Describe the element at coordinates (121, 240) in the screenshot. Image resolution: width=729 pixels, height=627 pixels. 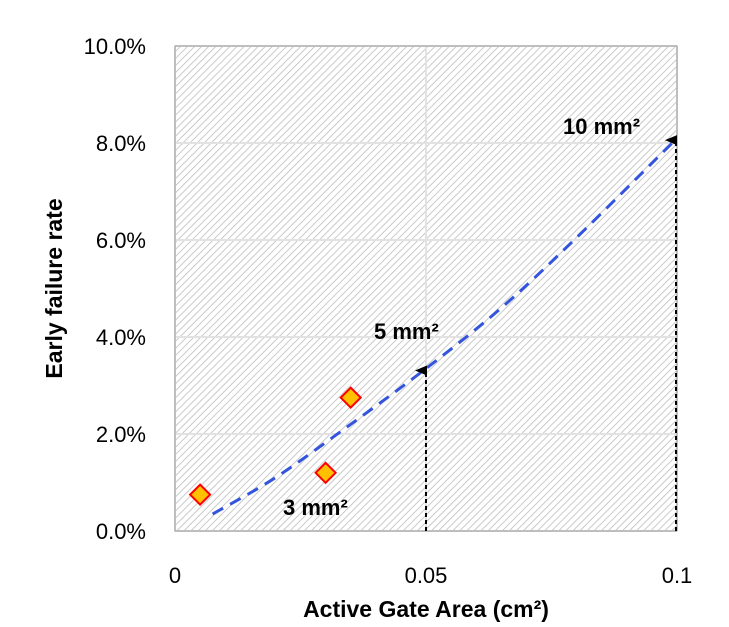
I see `y-tick-label: 6.0%` at that location.